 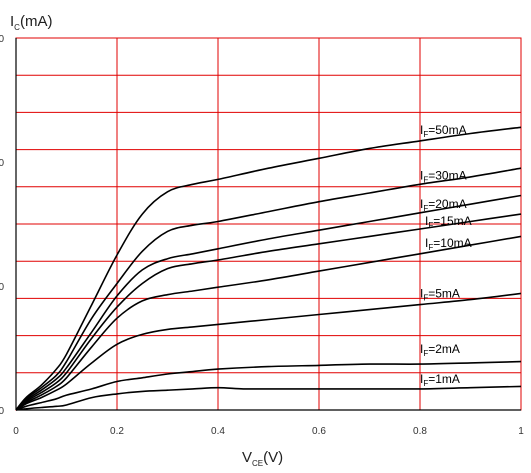 What do you see at coordinates (268, 398) in the screenshot?
I see `curve-1ma` at bounding box center [268, 398].